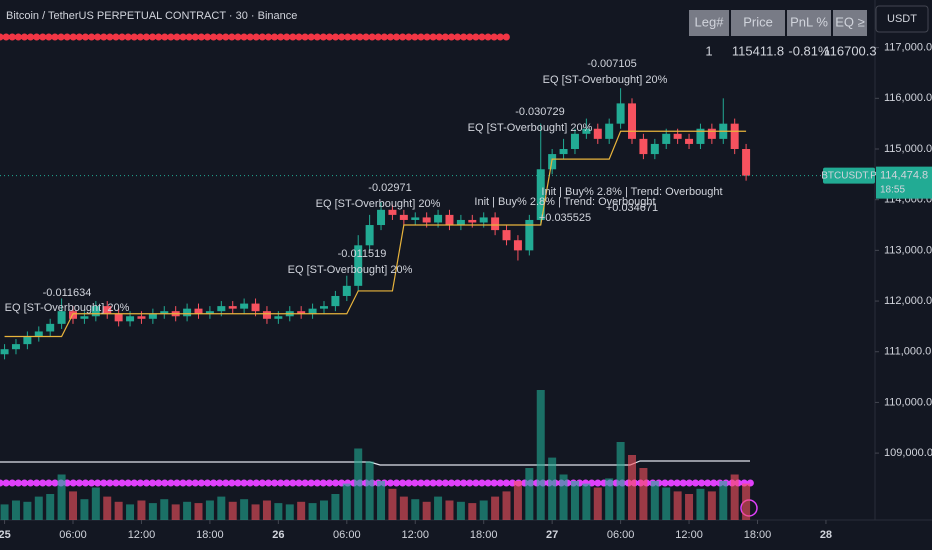 The height and width of the screenshot is (550, 932). What do you see at coordinates (552, 535) in the screenshot?
I see `x-tick-label: 27` at bounding box center [552, 535].